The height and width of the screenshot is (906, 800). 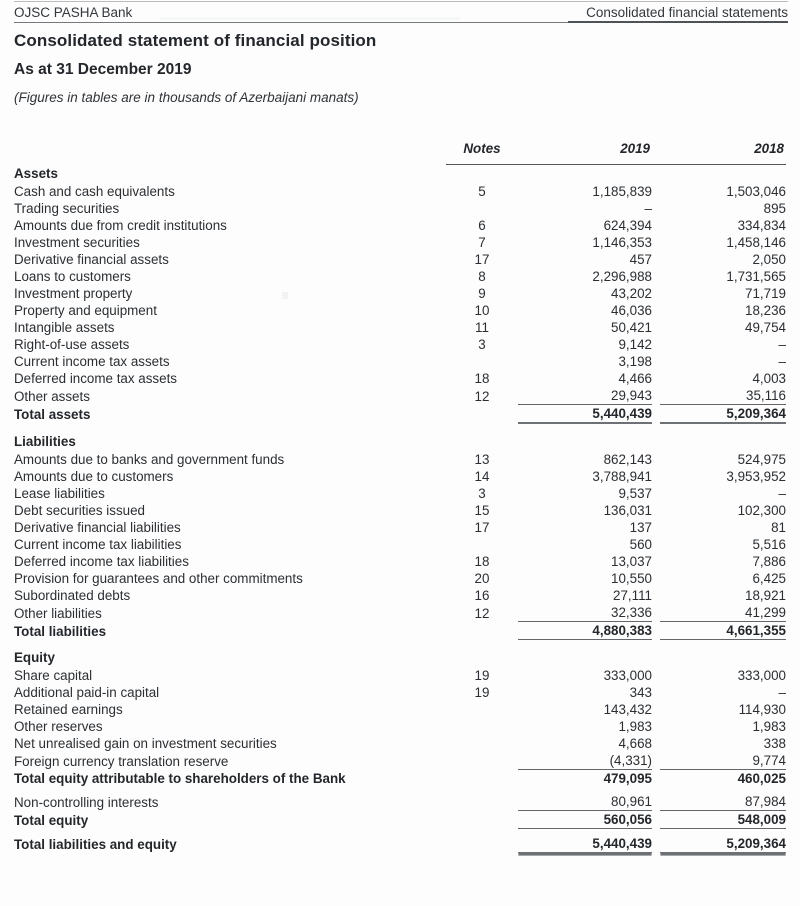 I want to click on total-2018: 4,661,355, so click(x=723, y=630).